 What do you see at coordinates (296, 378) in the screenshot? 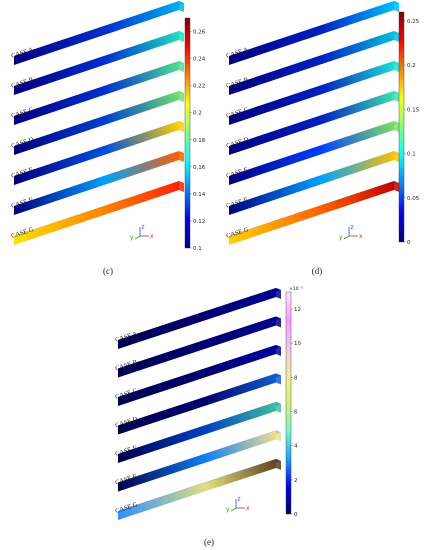
I see `colorbar-tick-label: 8` at bounding box center [296, 378].